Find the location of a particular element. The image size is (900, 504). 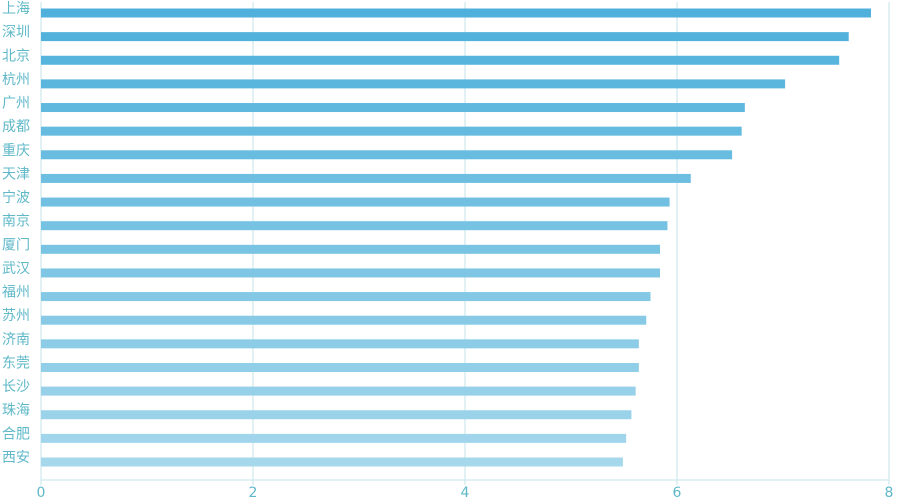

y-tick-label: 福州 is located at coordinates (16, 293).